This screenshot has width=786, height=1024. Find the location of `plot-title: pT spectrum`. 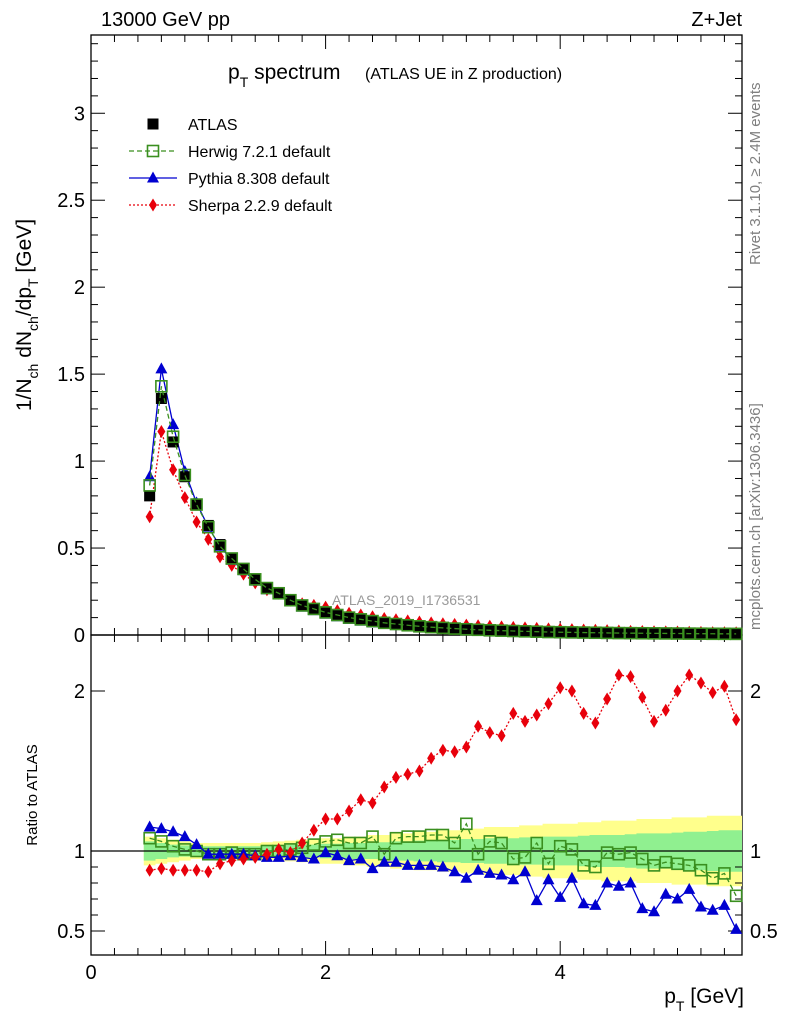

plot-title: pT spectrum is located at coordinates (284, 75).